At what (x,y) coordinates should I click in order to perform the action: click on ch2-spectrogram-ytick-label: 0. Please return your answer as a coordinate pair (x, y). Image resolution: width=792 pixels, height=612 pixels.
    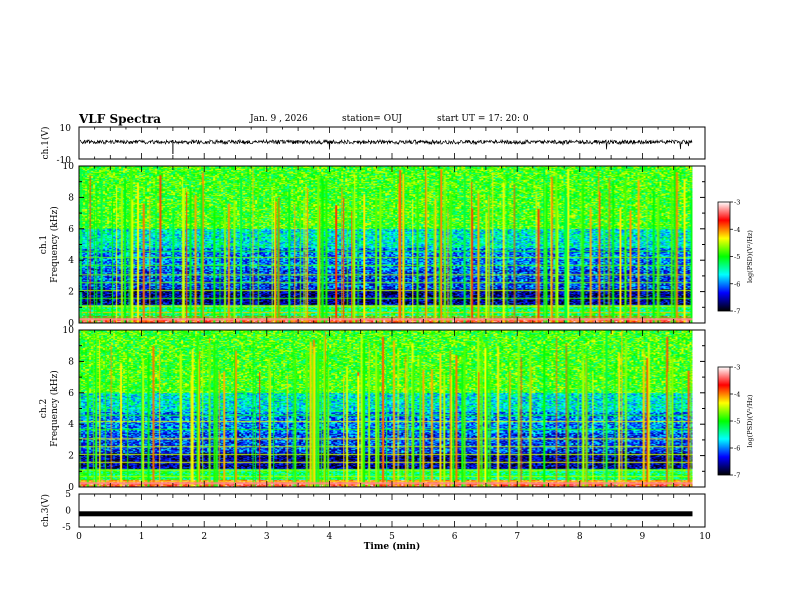
    Looking at the image, I should click on (71, 488).